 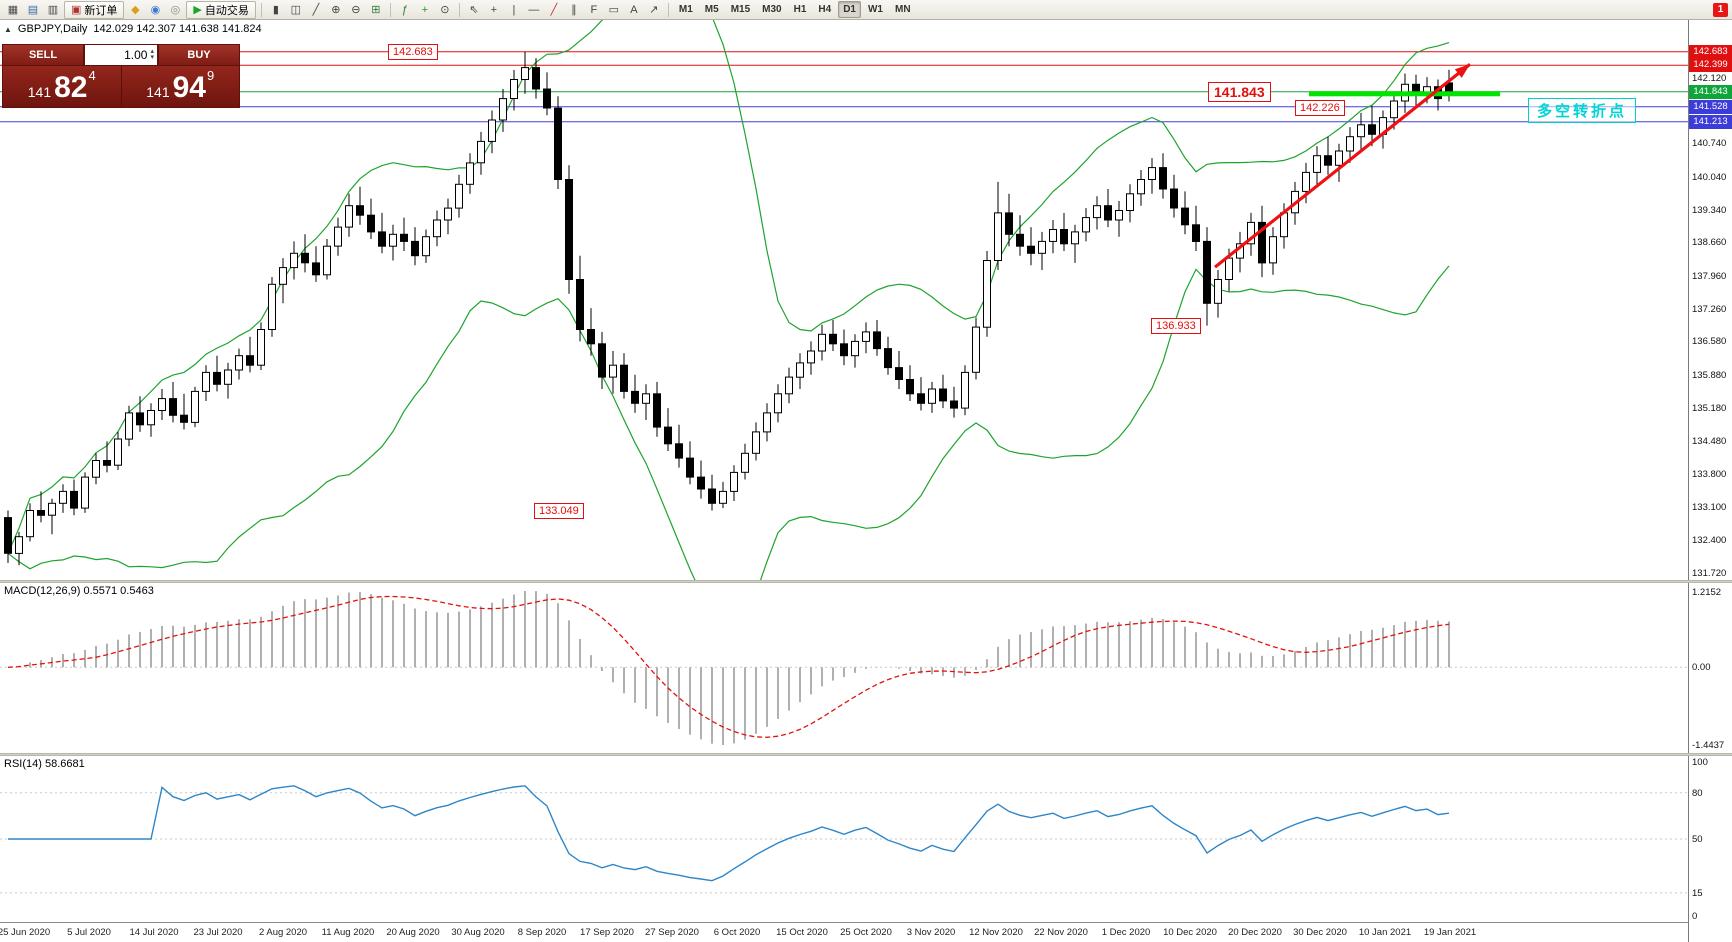 I want to click on chart-price-label: 136.933, so click(x=1176, y=326).